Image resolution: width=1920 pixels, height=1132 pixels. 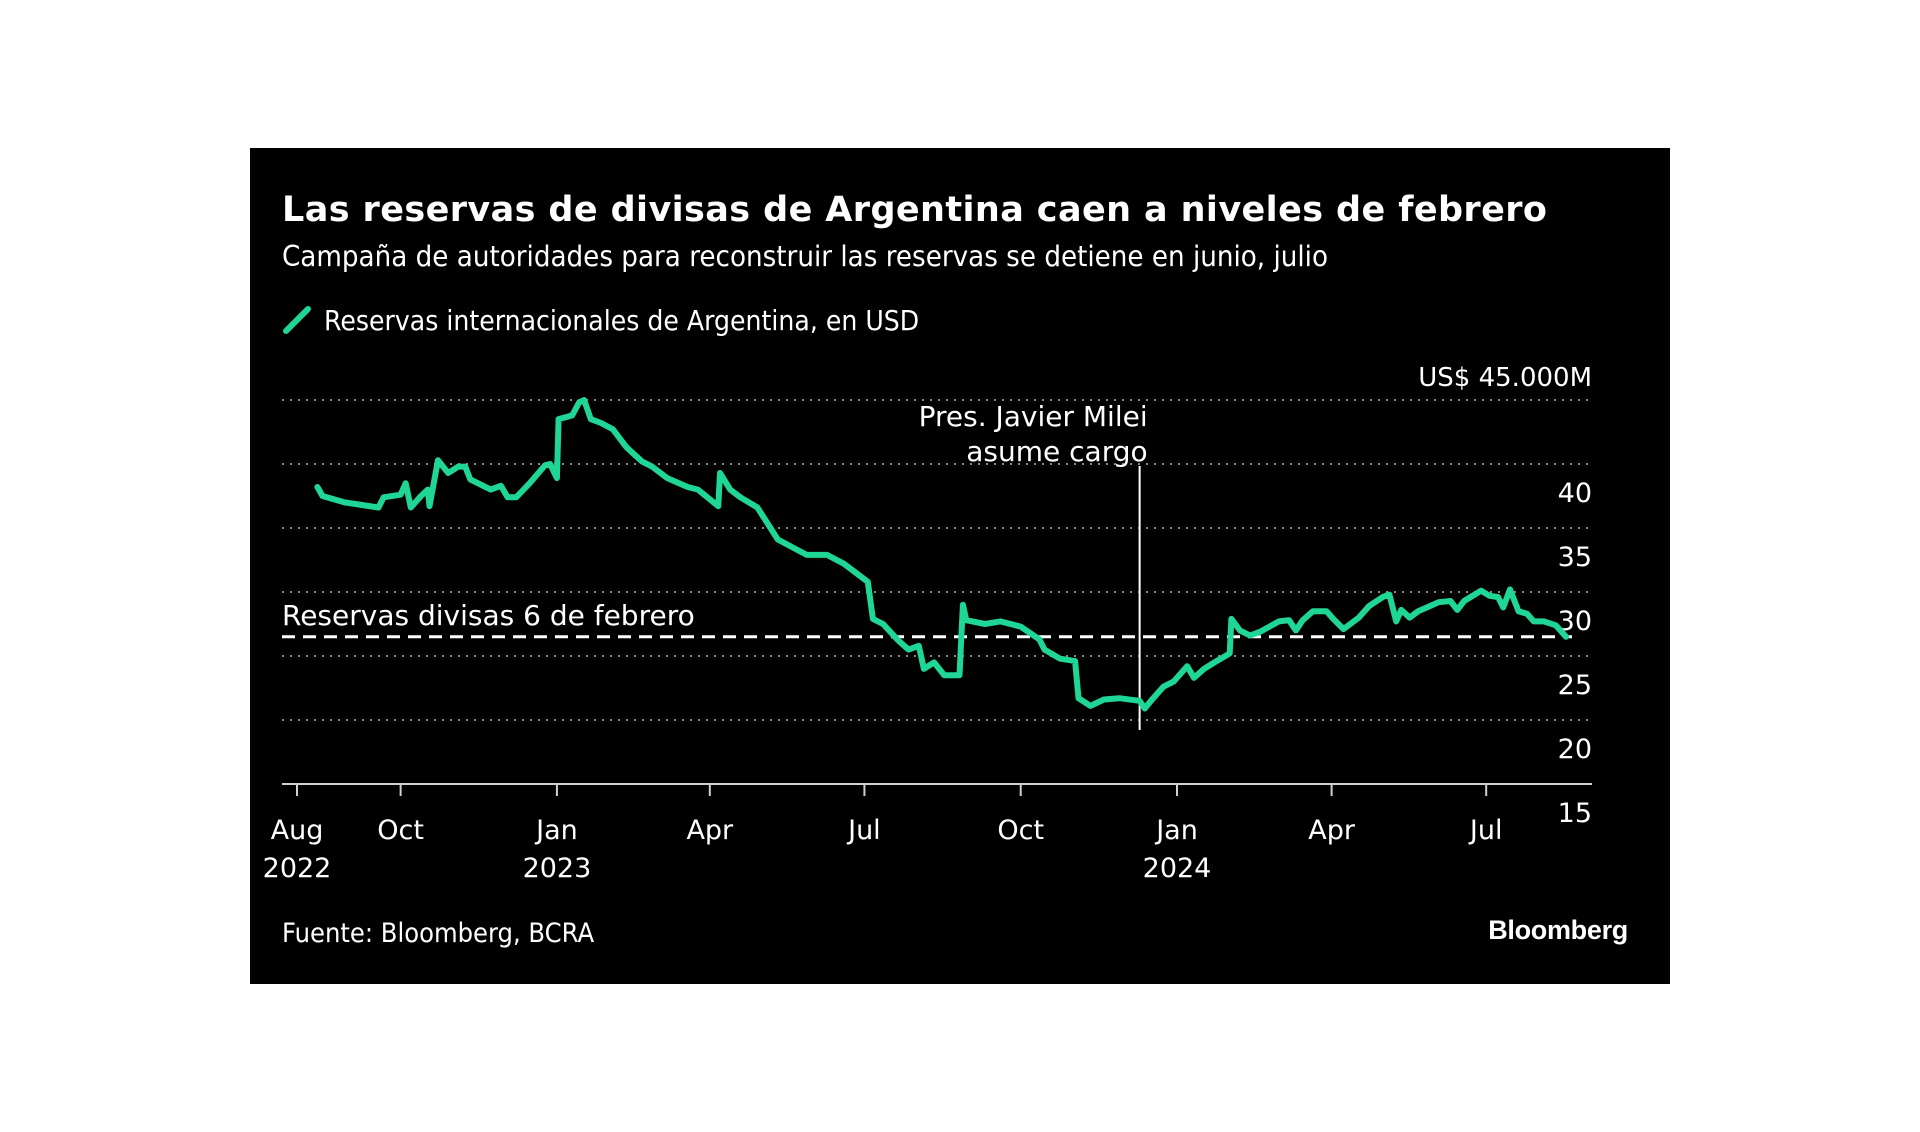 What do you see at coordinates (1033, 416) in the screenshot?
I see `annotation-label: Pres. Javier Milei` at bounding box center [1033, 416].